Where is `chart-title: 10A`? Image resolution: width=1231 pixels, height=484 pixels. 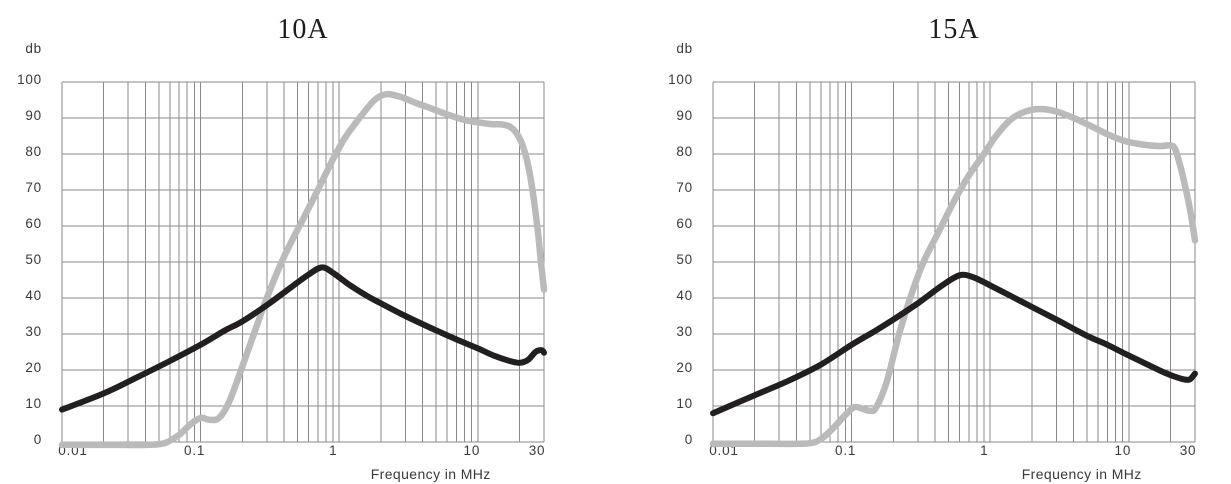 chart-title: 10A is located at coordinates (302, 29).